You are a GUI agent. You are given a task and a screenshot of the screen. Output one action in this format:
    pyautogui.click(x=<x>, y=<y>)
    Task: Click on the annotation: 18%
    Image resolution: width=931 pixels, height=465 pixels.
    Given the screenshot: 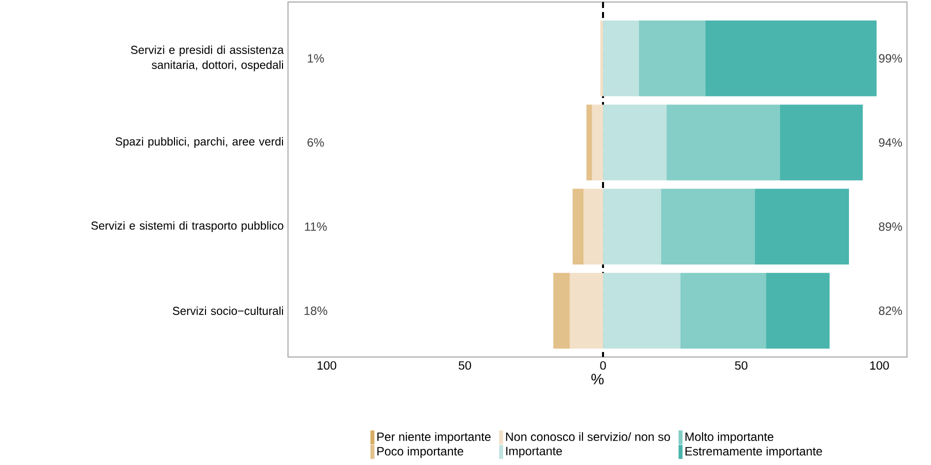 What is the action you would take?
    pyautogui.click(x=316, y=310)
    